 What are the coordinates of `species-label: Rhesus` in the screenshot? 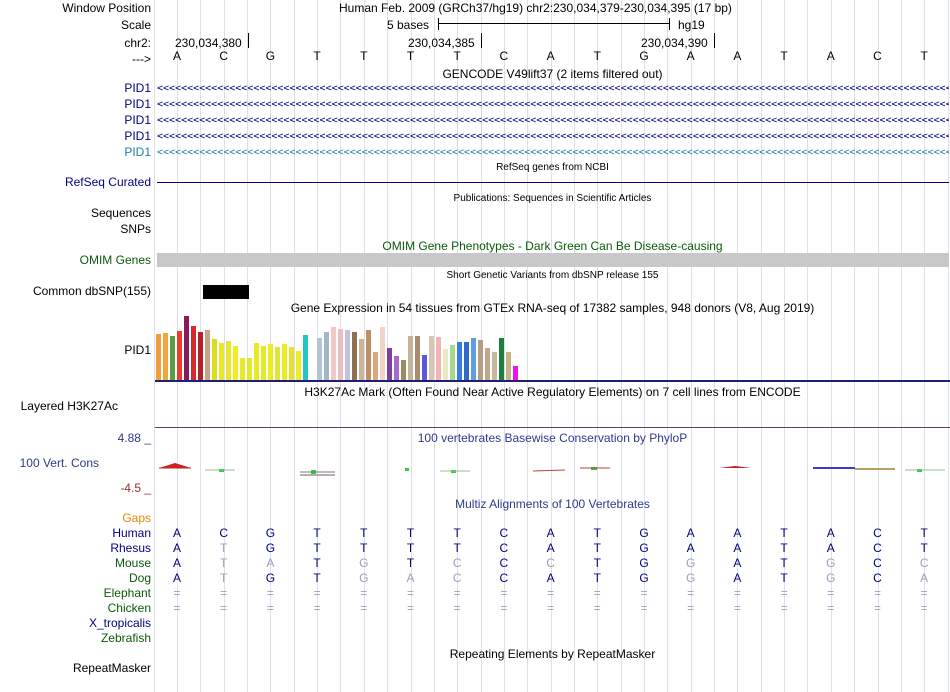 It's located at (130, 548).